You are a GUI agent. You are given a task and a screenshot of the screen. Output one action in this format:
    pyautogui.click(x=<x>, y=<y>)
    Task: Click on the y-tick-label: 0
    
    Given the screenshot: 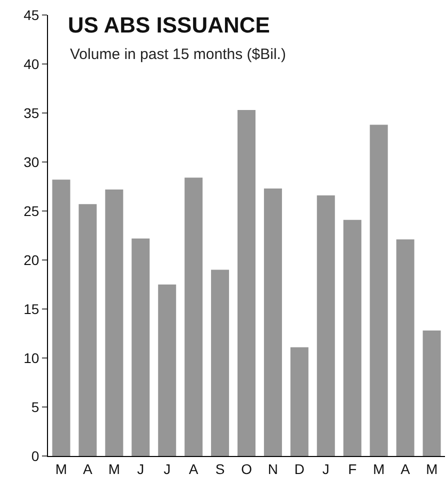 What is the action you would take?
    pyautogui.click(x=35, y=456)
    